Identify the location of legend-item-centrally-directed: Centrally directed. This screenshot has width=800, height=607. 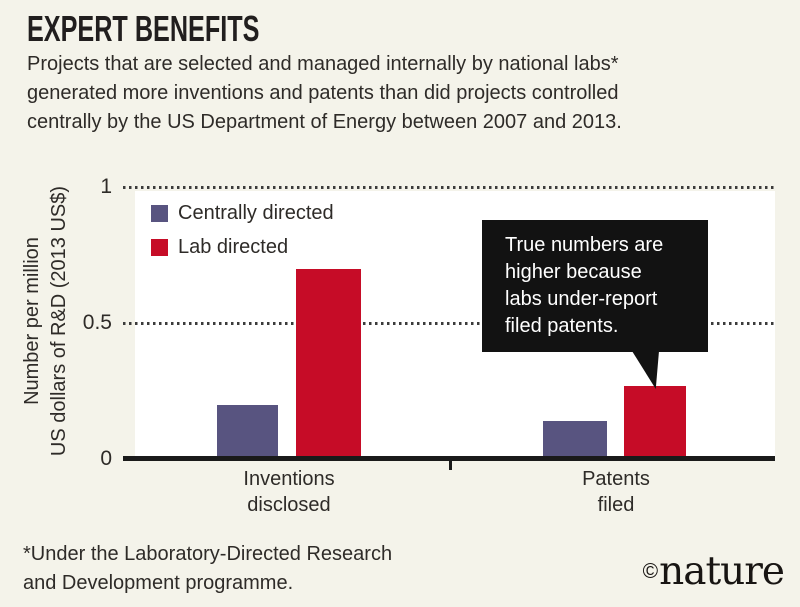
(242, 213).